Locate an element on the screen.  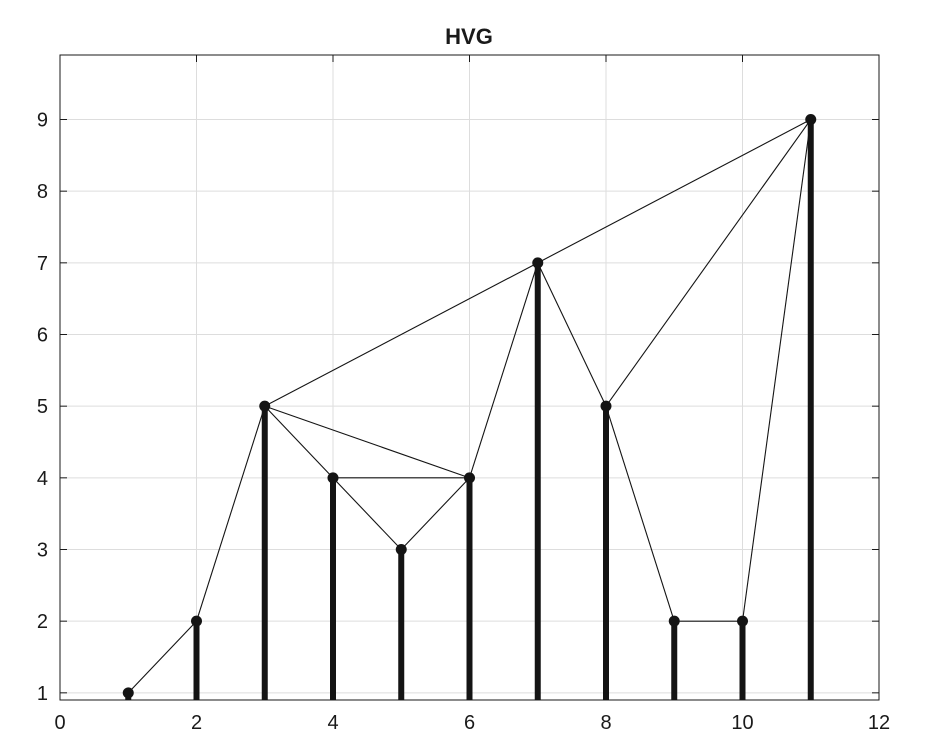
x-tick-label: 10 is located at coordinates (742, 723).